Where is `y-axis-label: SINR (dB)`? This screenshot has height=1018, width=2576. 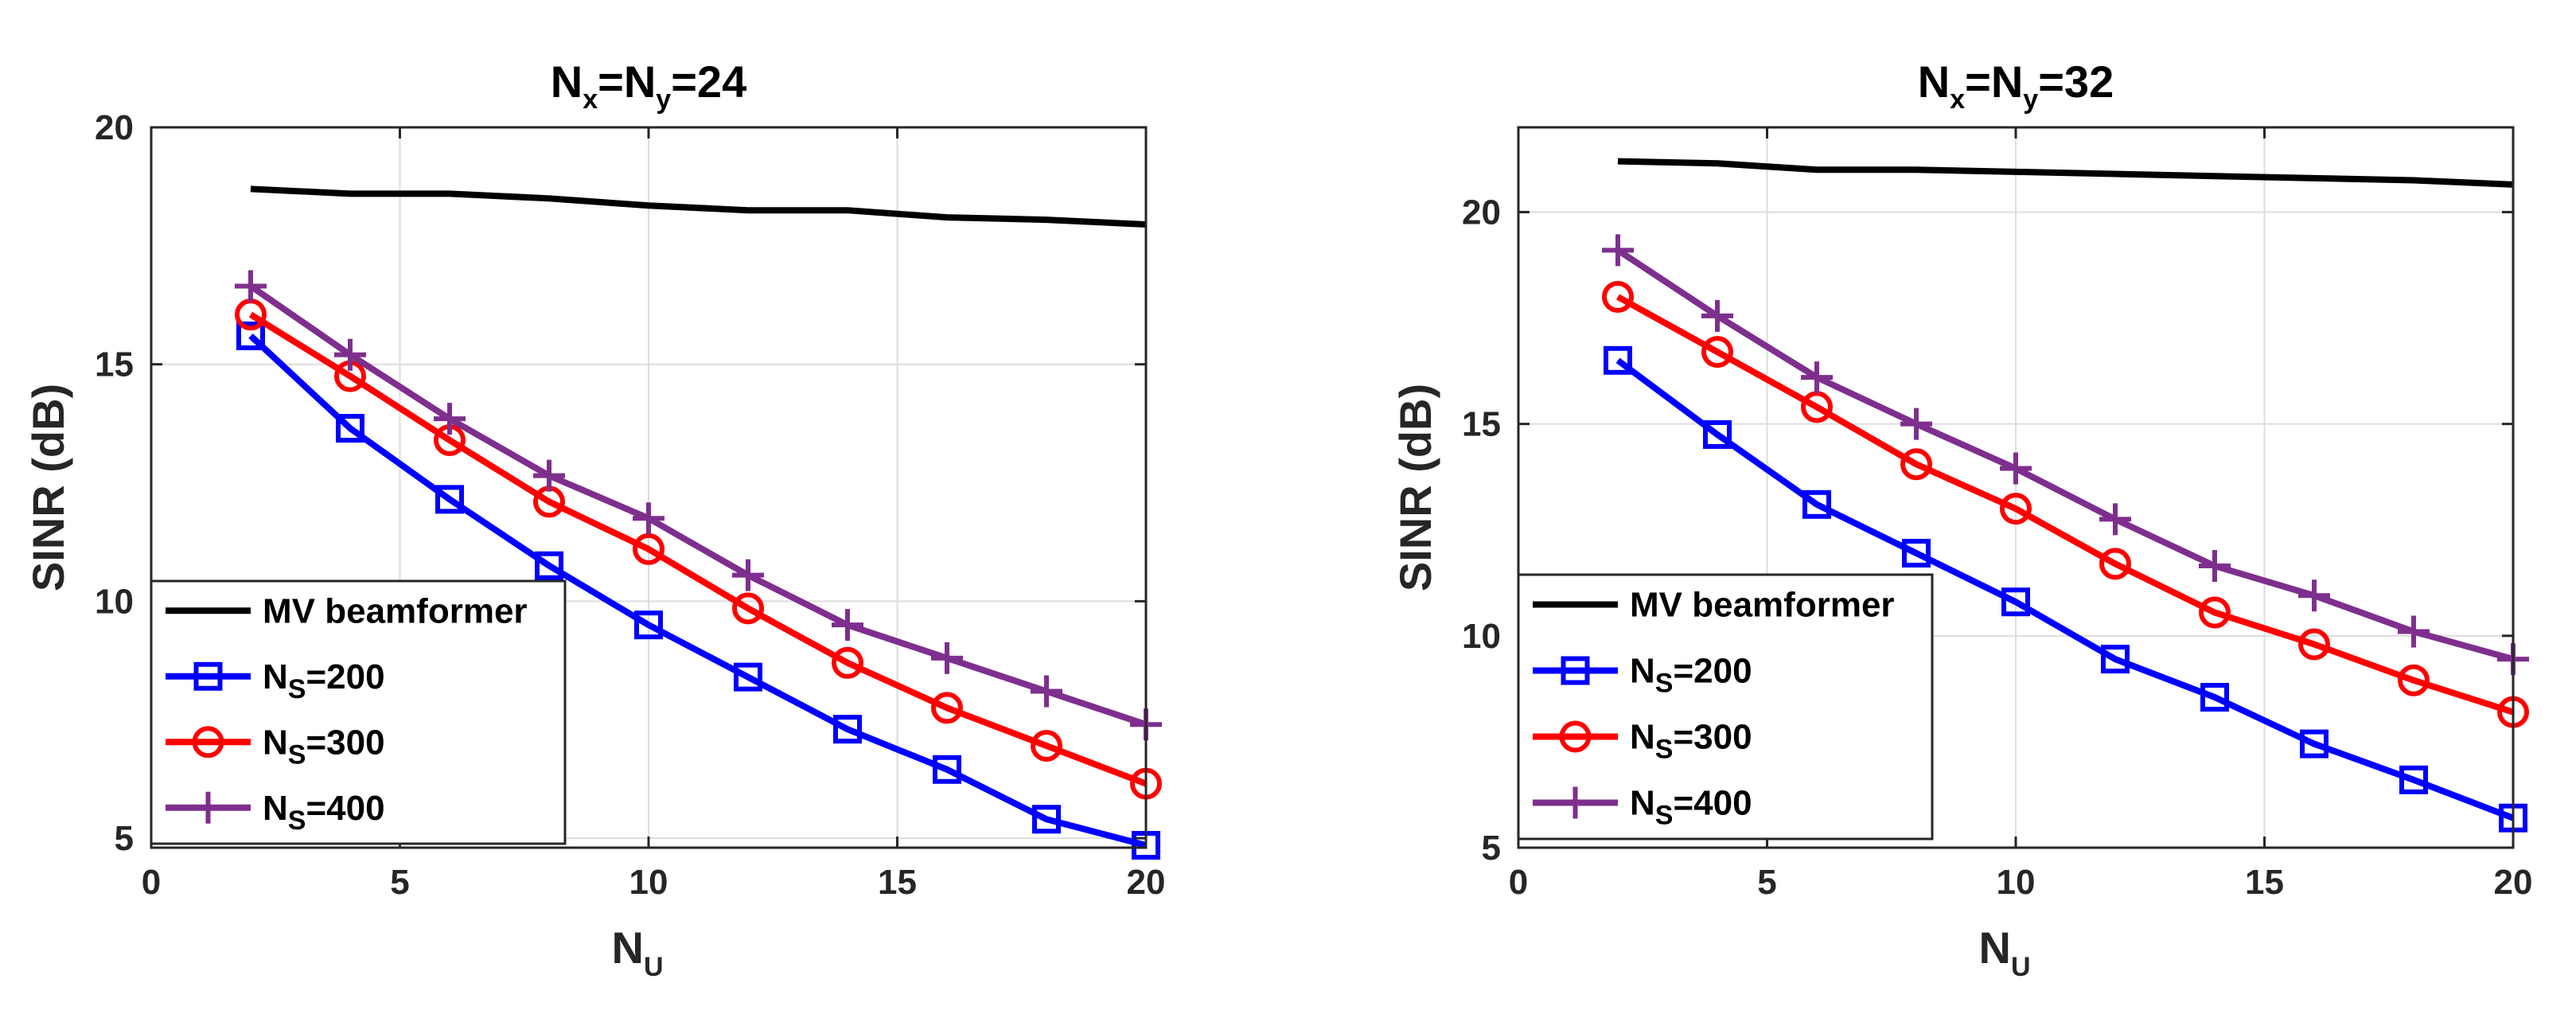
y-axis-label: SINR (dB) is located at coordinates (48, 487).